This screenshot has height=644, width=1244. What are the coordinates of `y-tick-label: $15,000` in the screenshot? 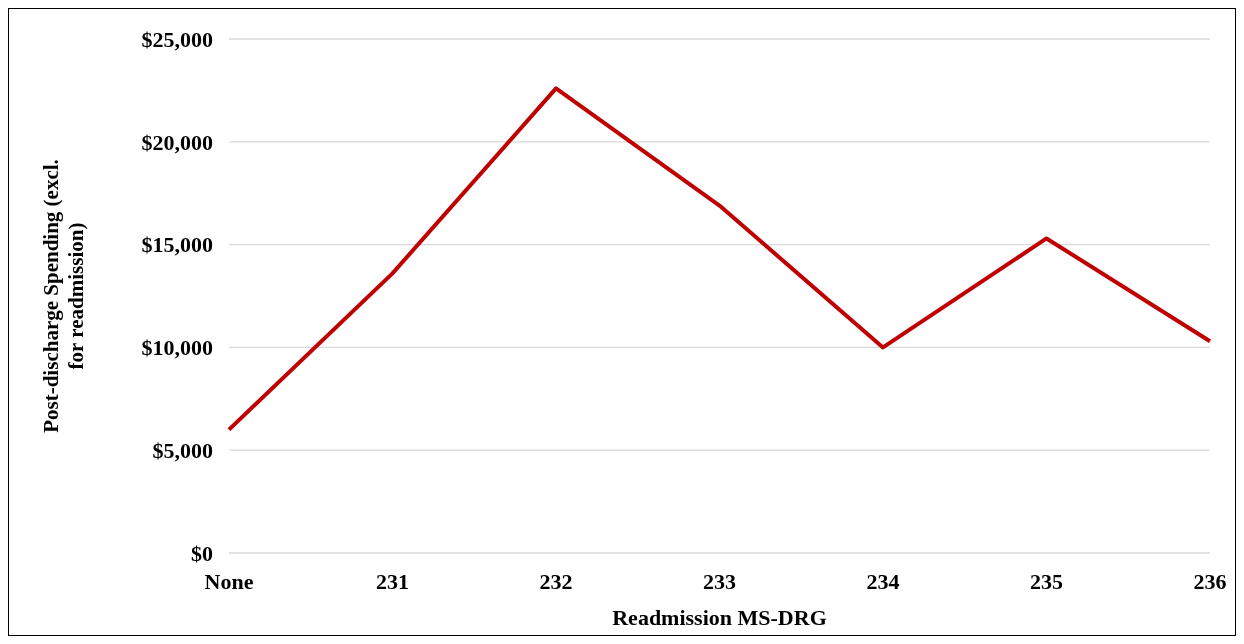 It's located at (177, 245).